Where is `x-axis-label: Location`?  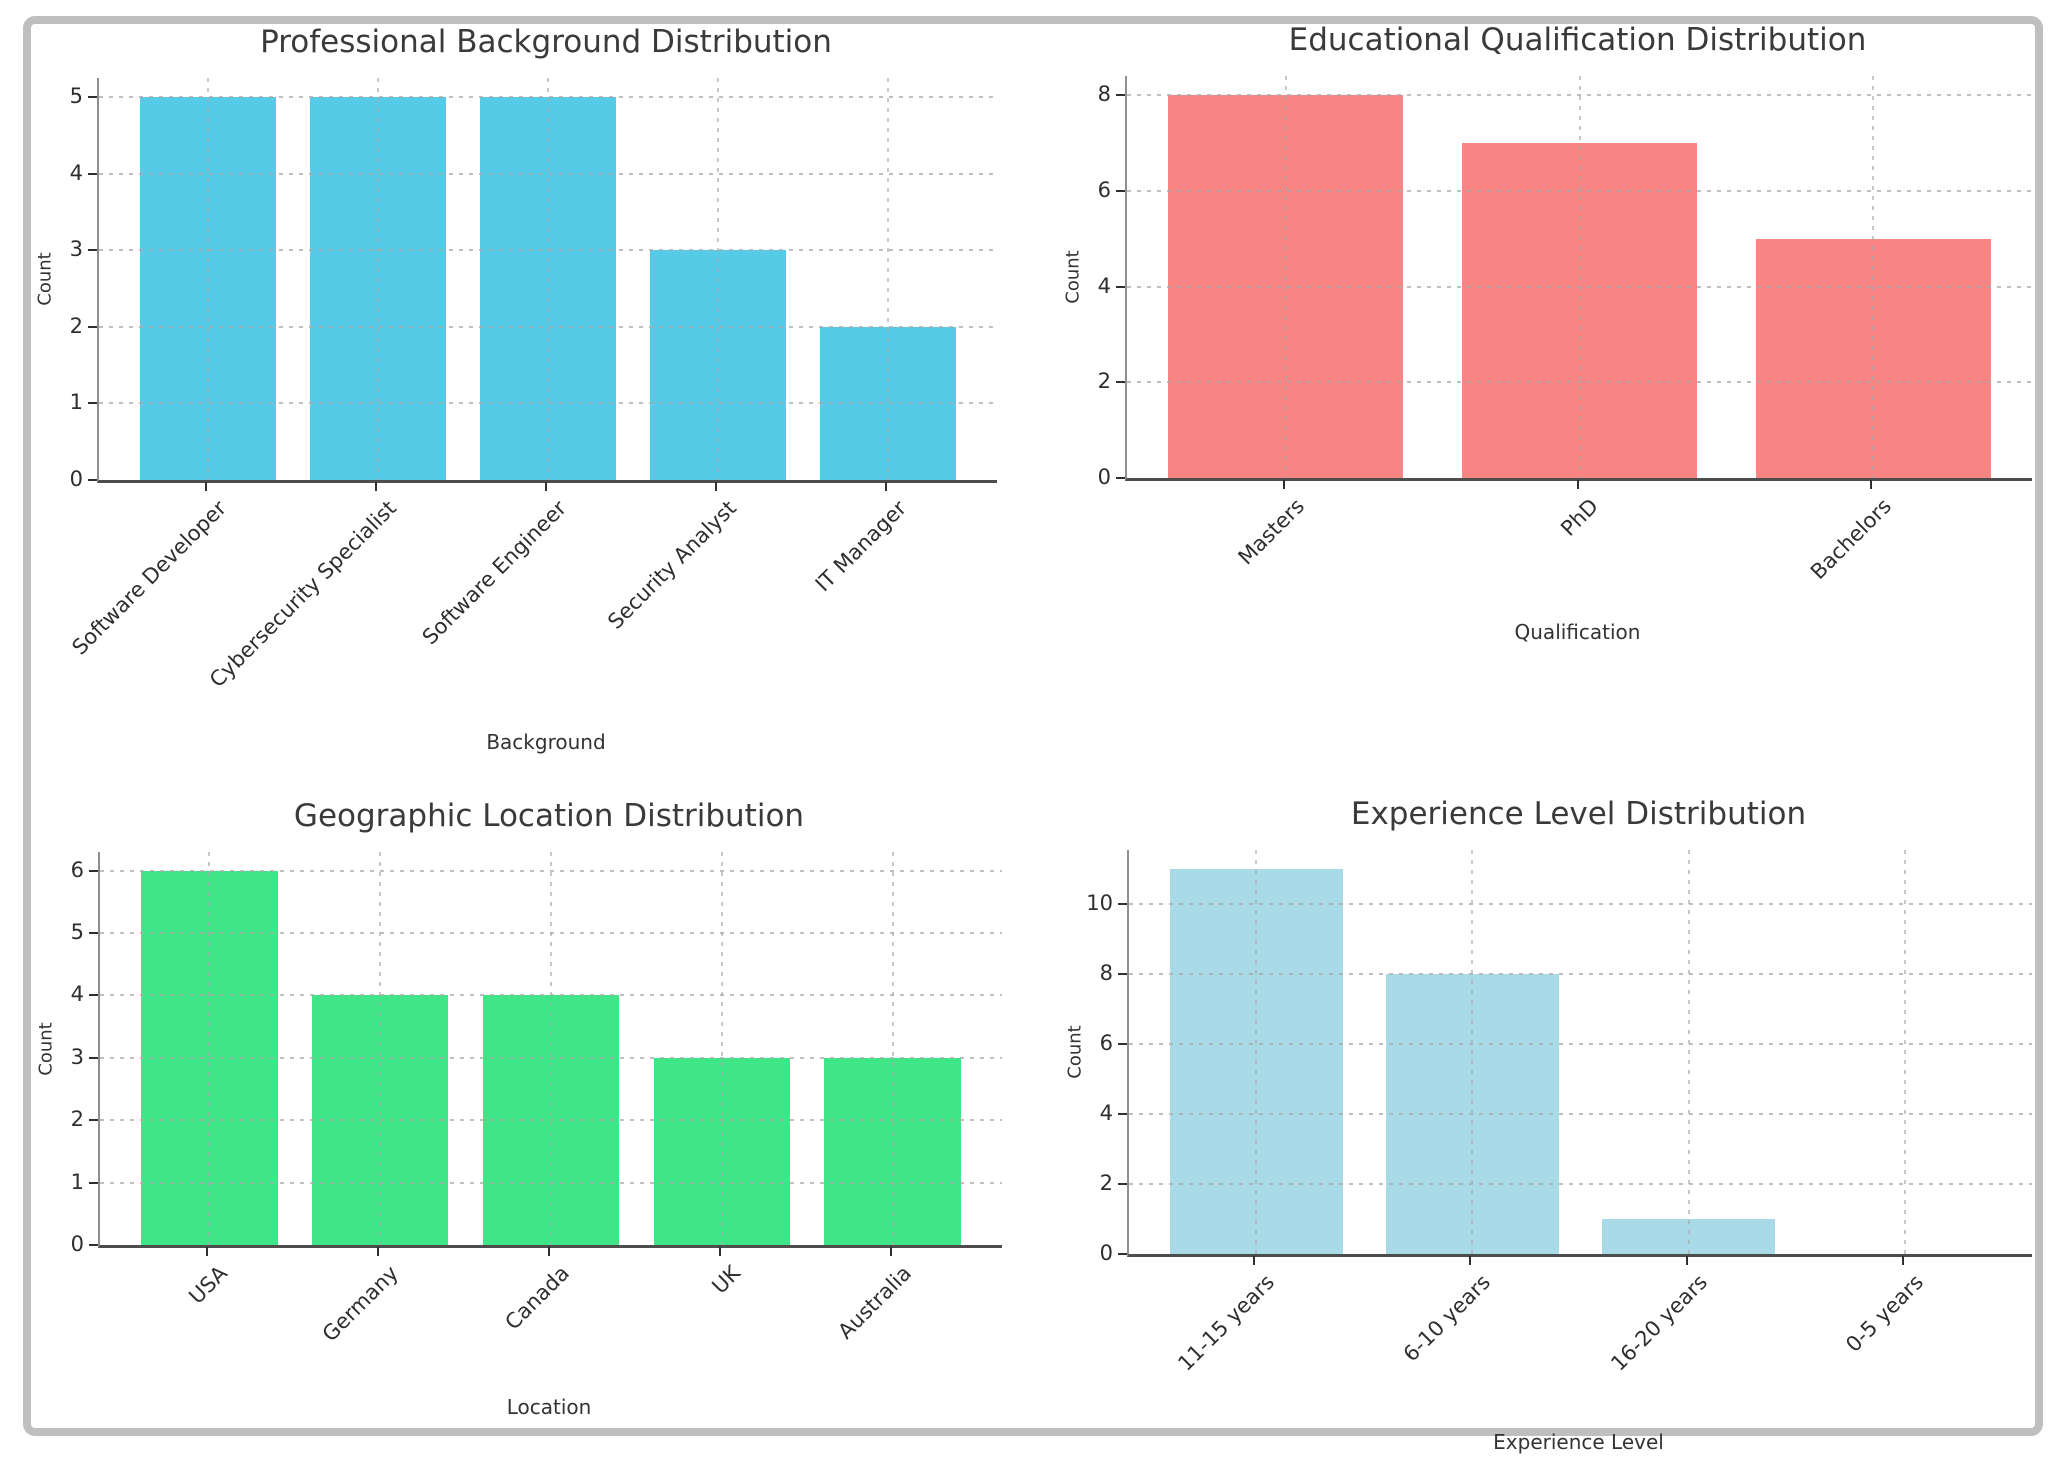
x-axis-label: Location is located at coordinates (549, 1407).